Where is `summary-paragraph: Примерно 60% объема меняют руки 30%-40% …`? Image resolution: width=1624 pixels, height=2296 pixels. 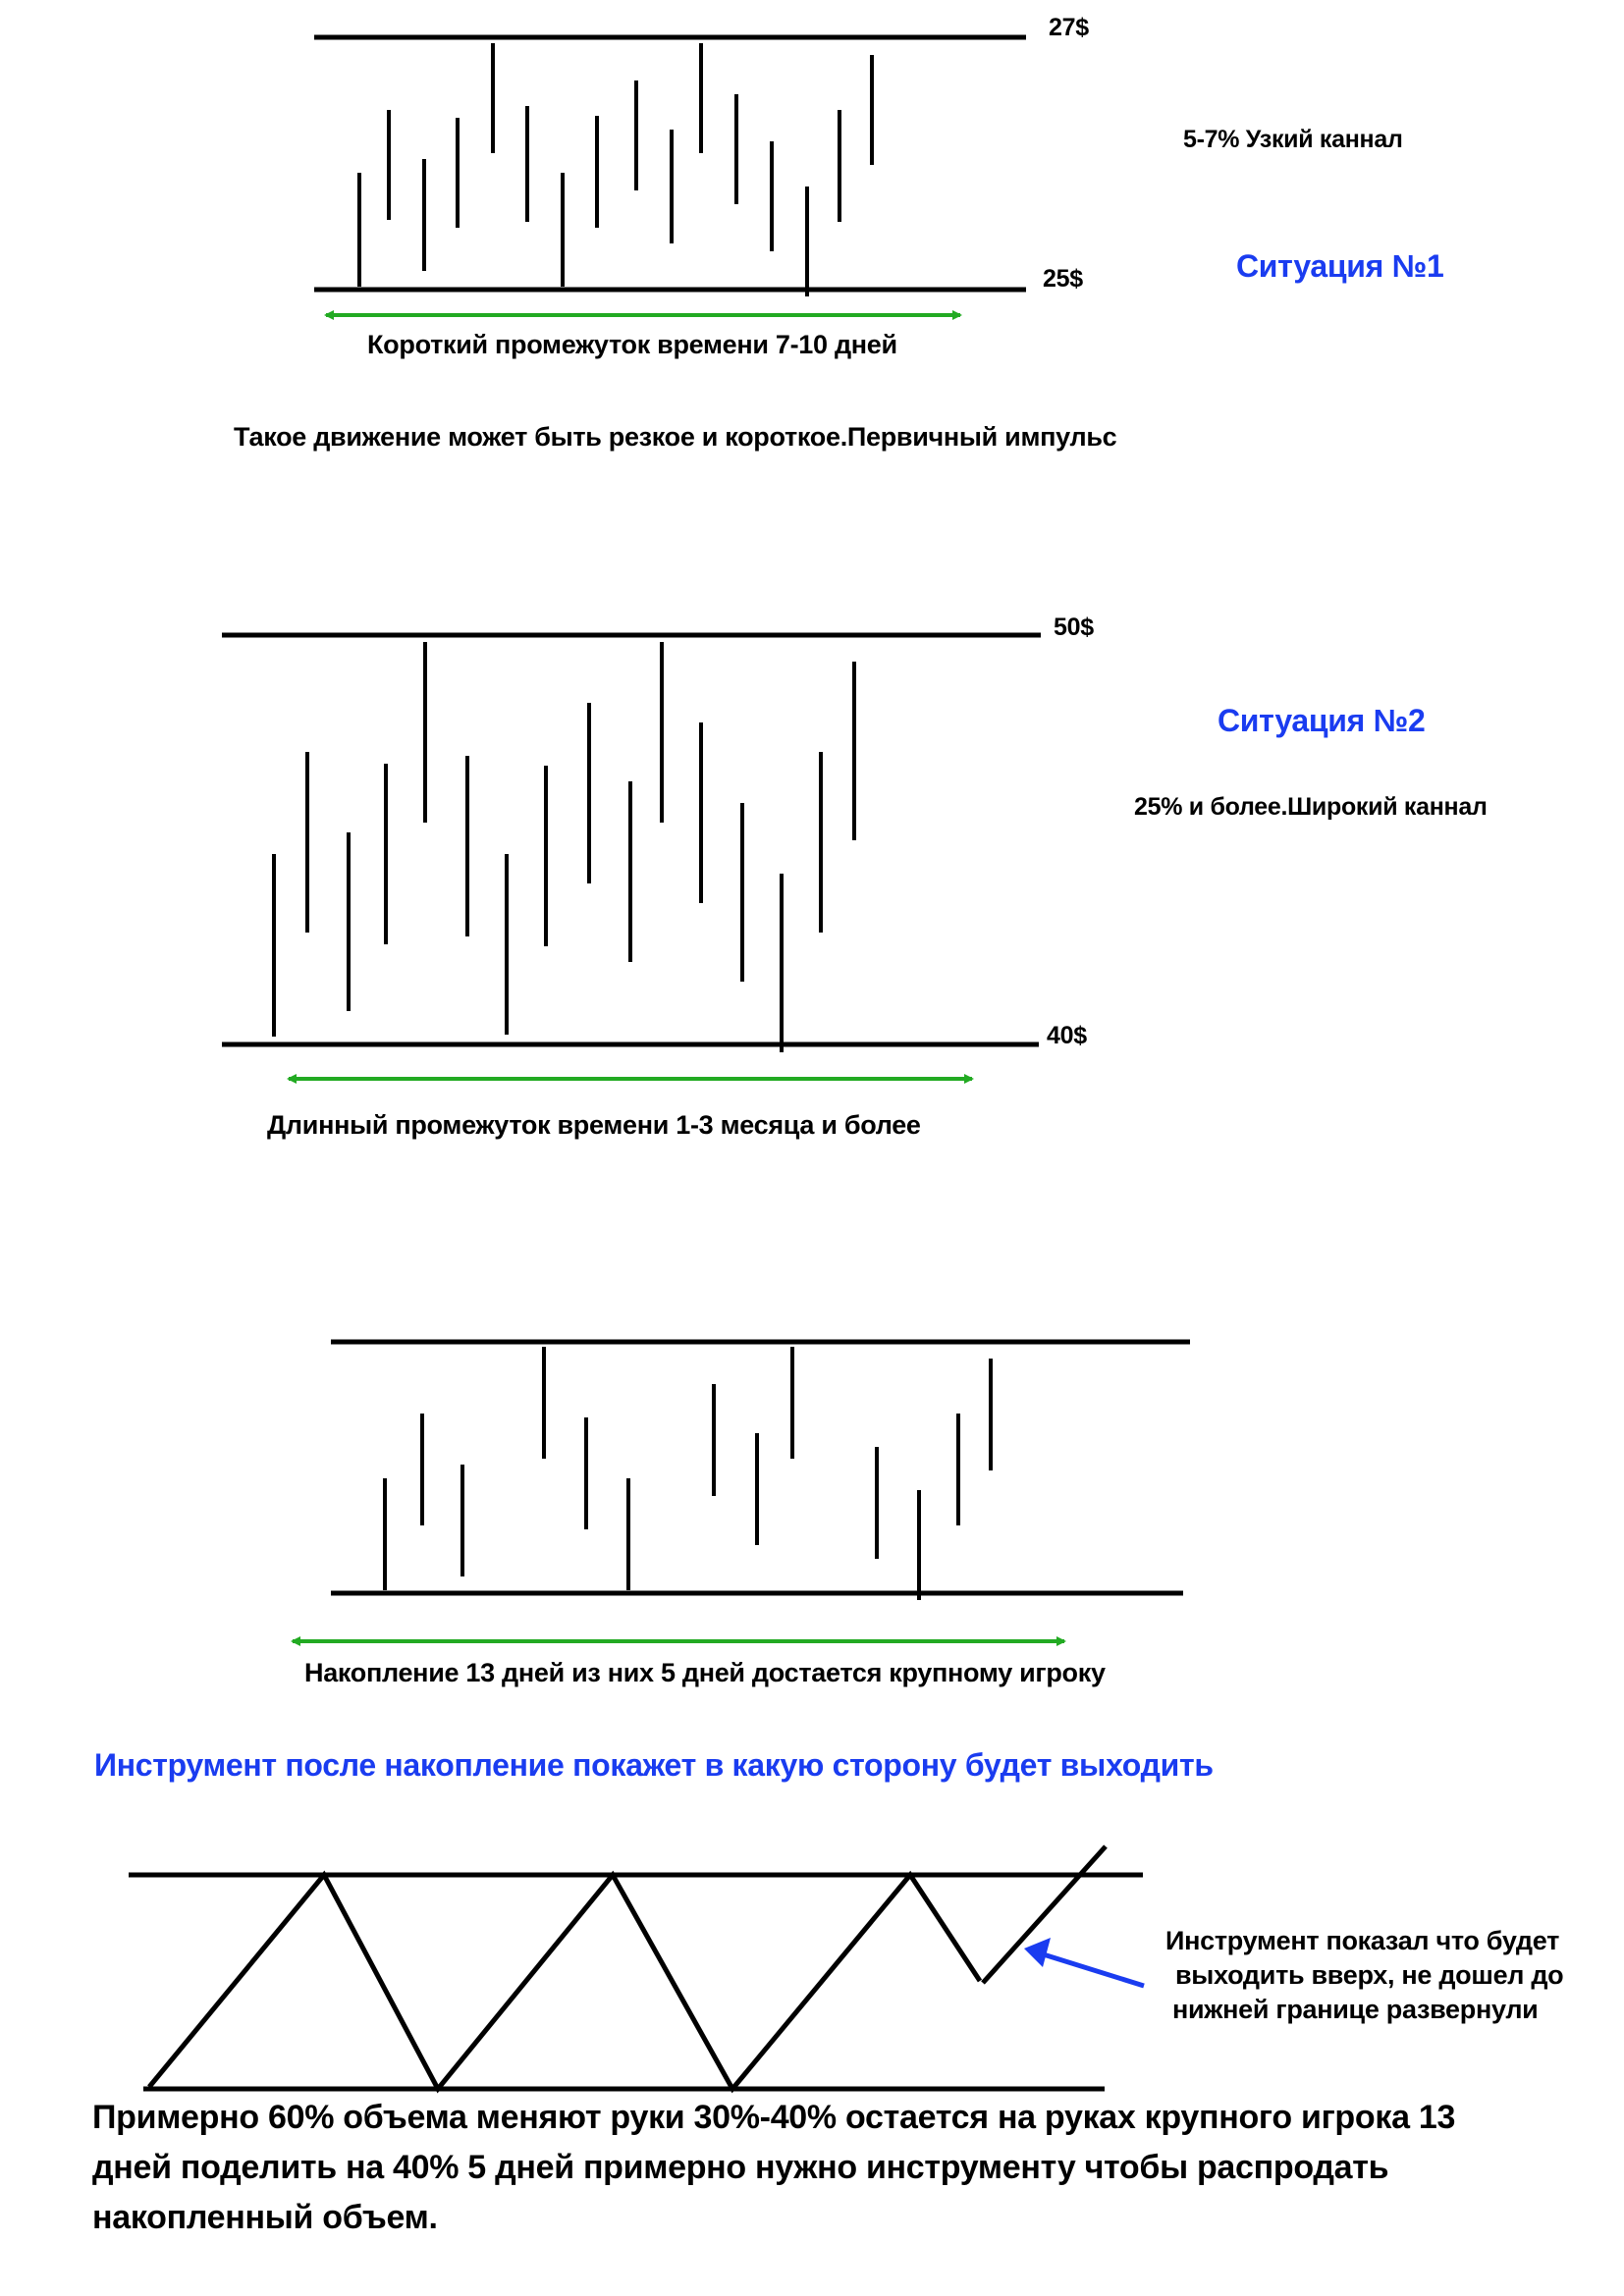
summary-paragraph: Примерно 60% объема меняют руки 30%-40% … is located at coordinates (774, 2167).